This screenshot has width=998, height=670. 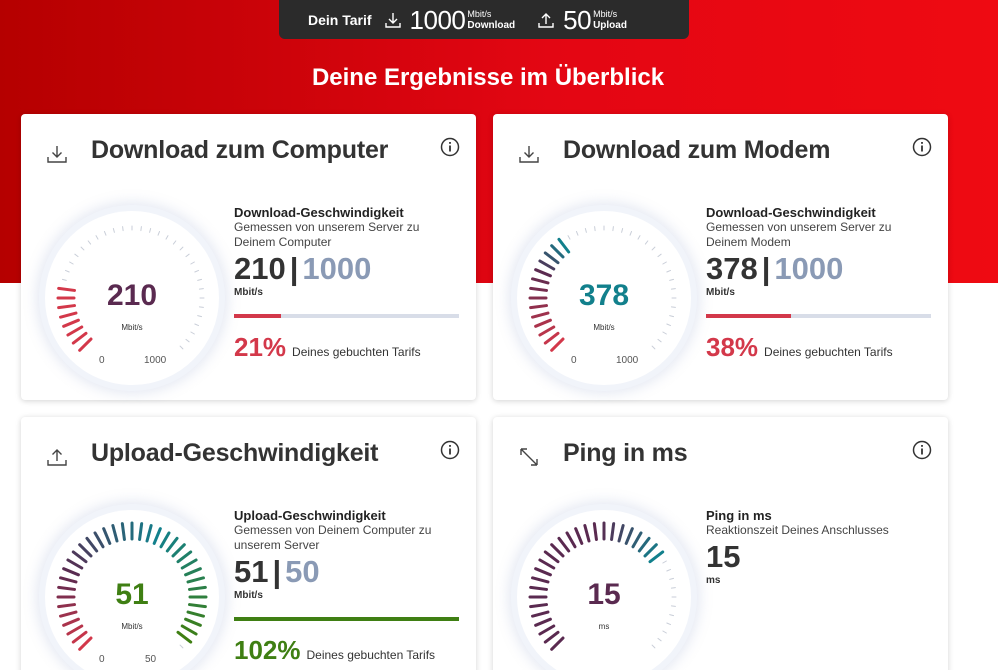 I want to click on tariff-download-unit: Mbit/s, so click(x=479, y=13).